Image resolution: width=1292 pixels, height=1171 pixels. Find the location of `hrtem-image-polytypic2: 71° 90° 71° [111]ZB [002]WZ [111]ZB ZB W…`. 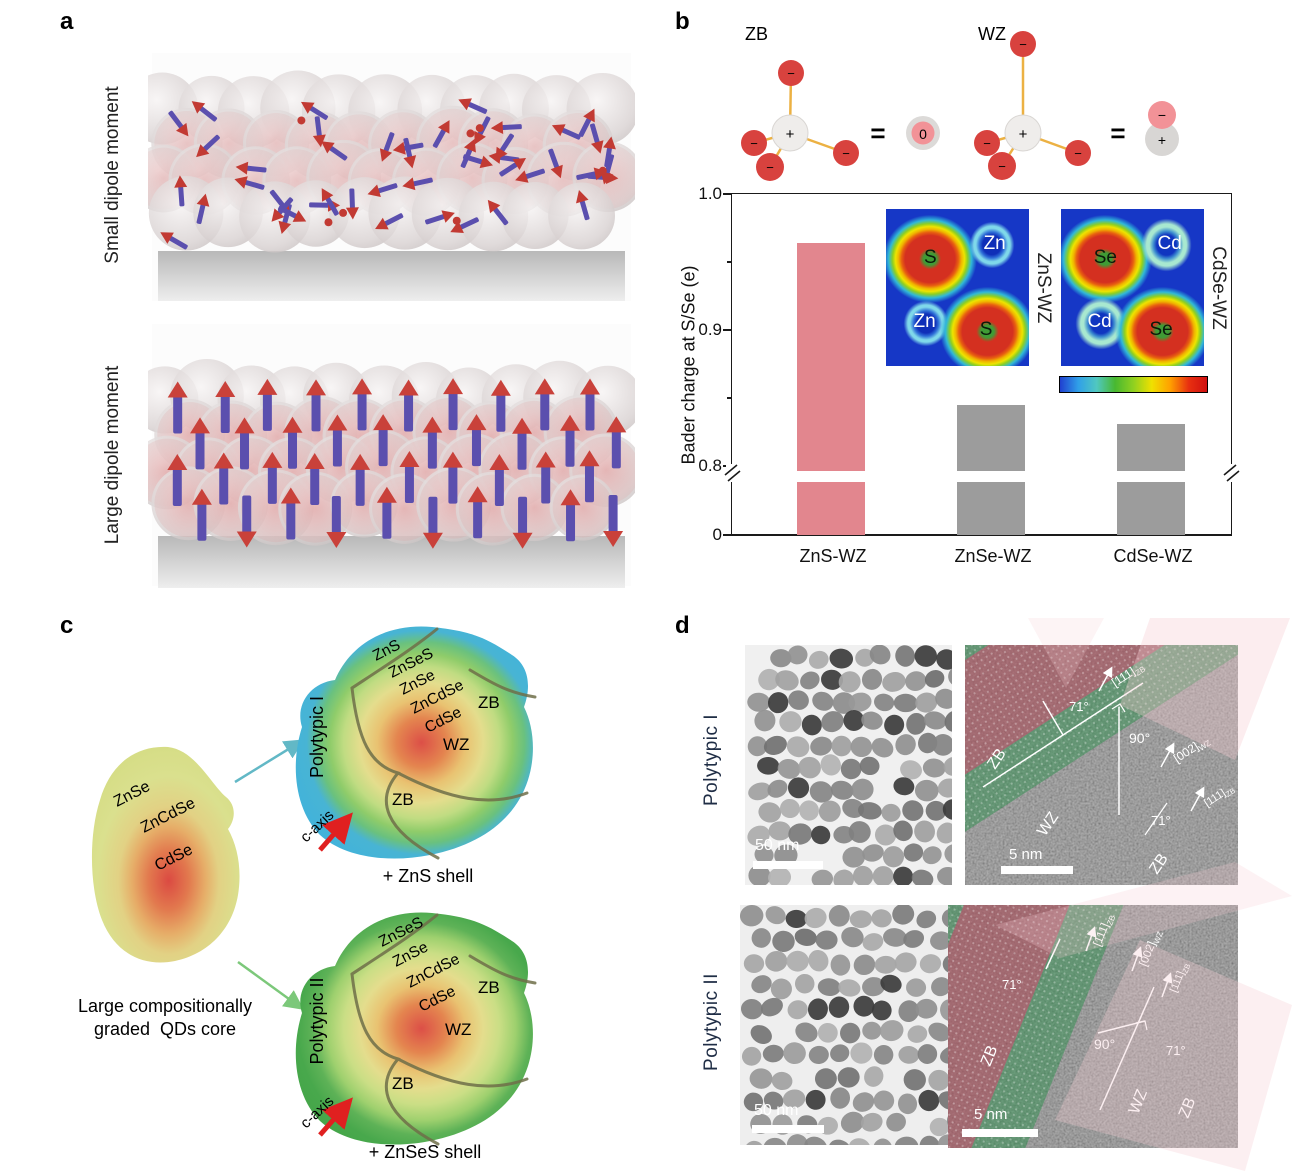

hrtem-image-polytypic2: 71° 90° 71° [111]ZB [002]WZ [111]ZB ZB W… is located at coordinates (1093, 1026).